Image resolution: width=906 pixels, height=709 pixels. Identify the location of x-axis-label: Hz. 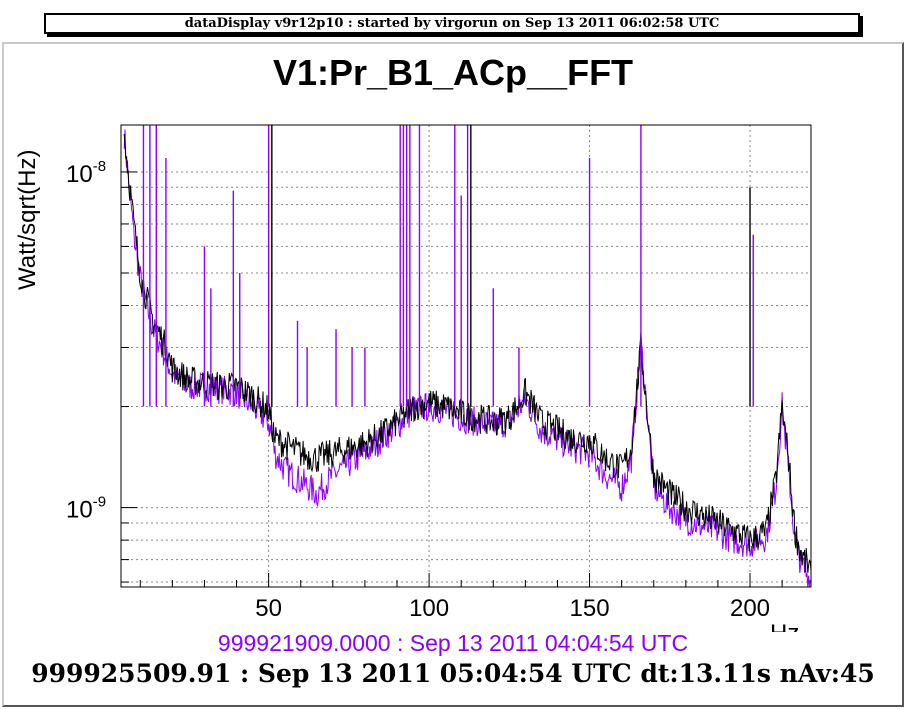
(791, 627).